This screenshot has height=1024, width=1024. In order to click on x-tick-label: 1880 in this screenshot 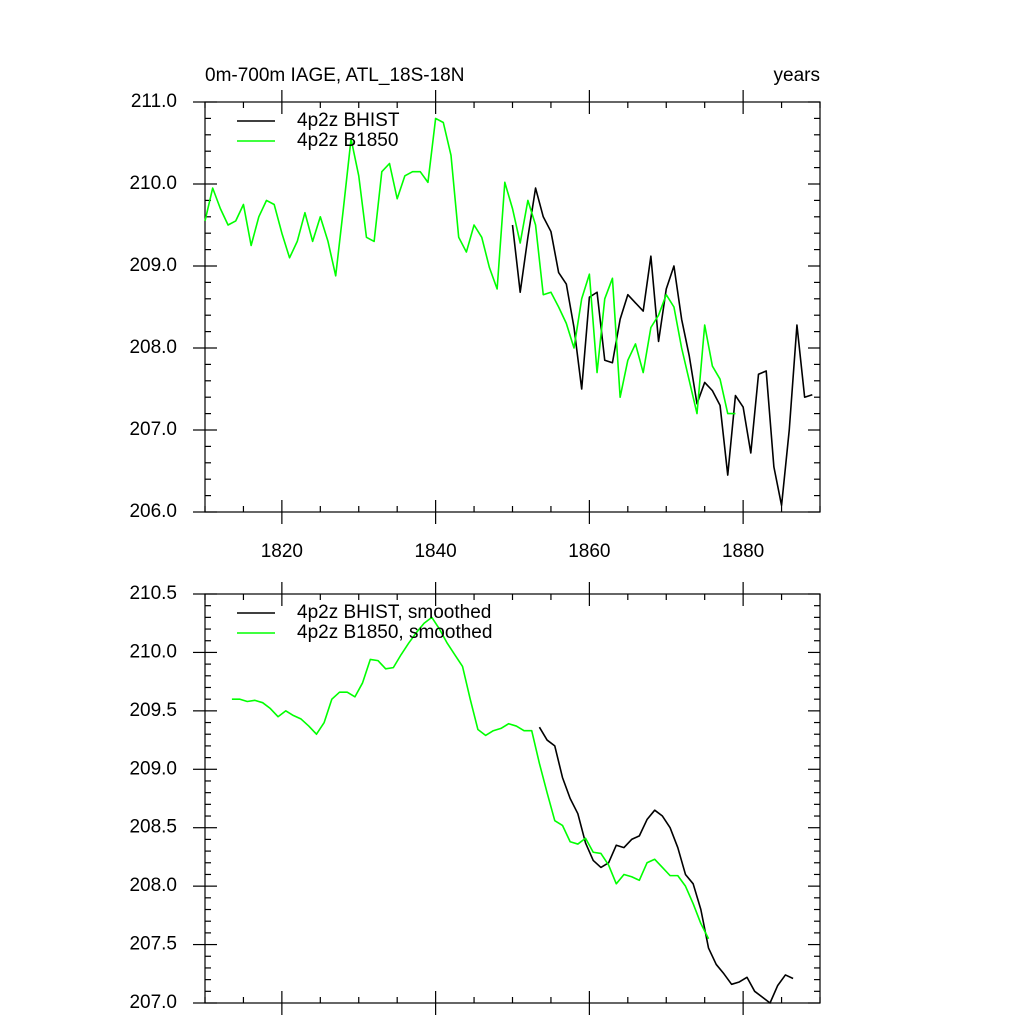, I will do `click(743, 551)`.